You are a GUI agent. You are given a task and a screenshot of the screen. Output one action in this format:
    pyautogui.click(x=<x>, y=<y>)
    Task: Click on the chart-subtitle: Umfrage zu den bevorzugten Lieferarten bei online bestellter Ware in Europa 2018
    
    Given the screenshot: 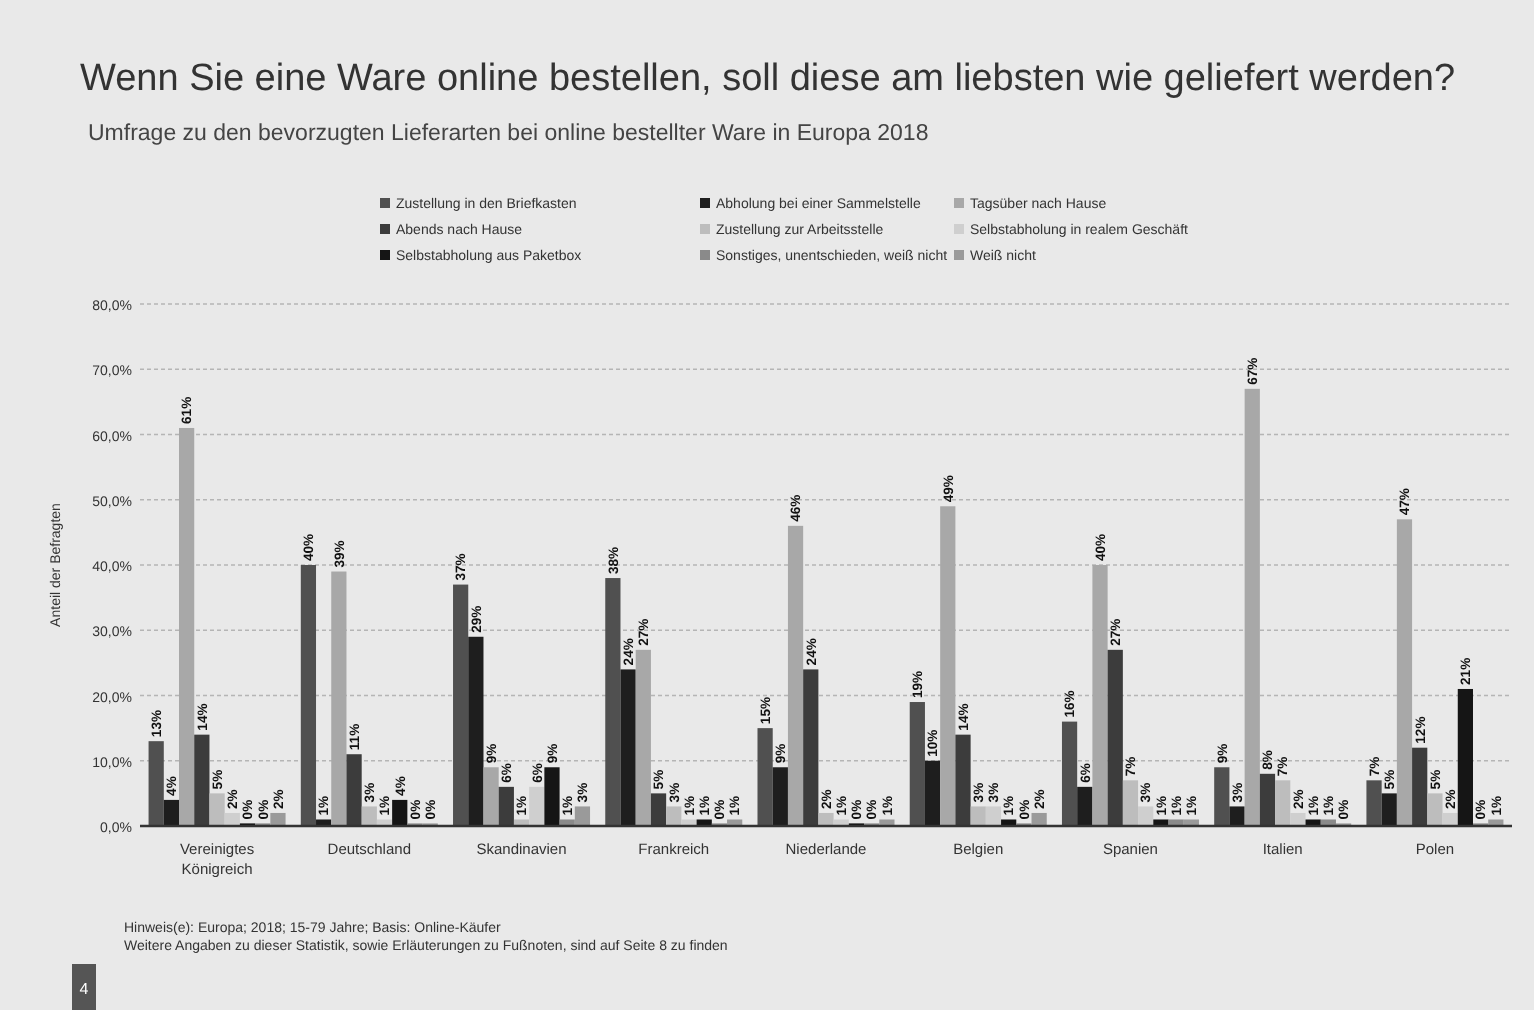 What is the action you would take?
    pyautogui.click(x=508, y=134)
    